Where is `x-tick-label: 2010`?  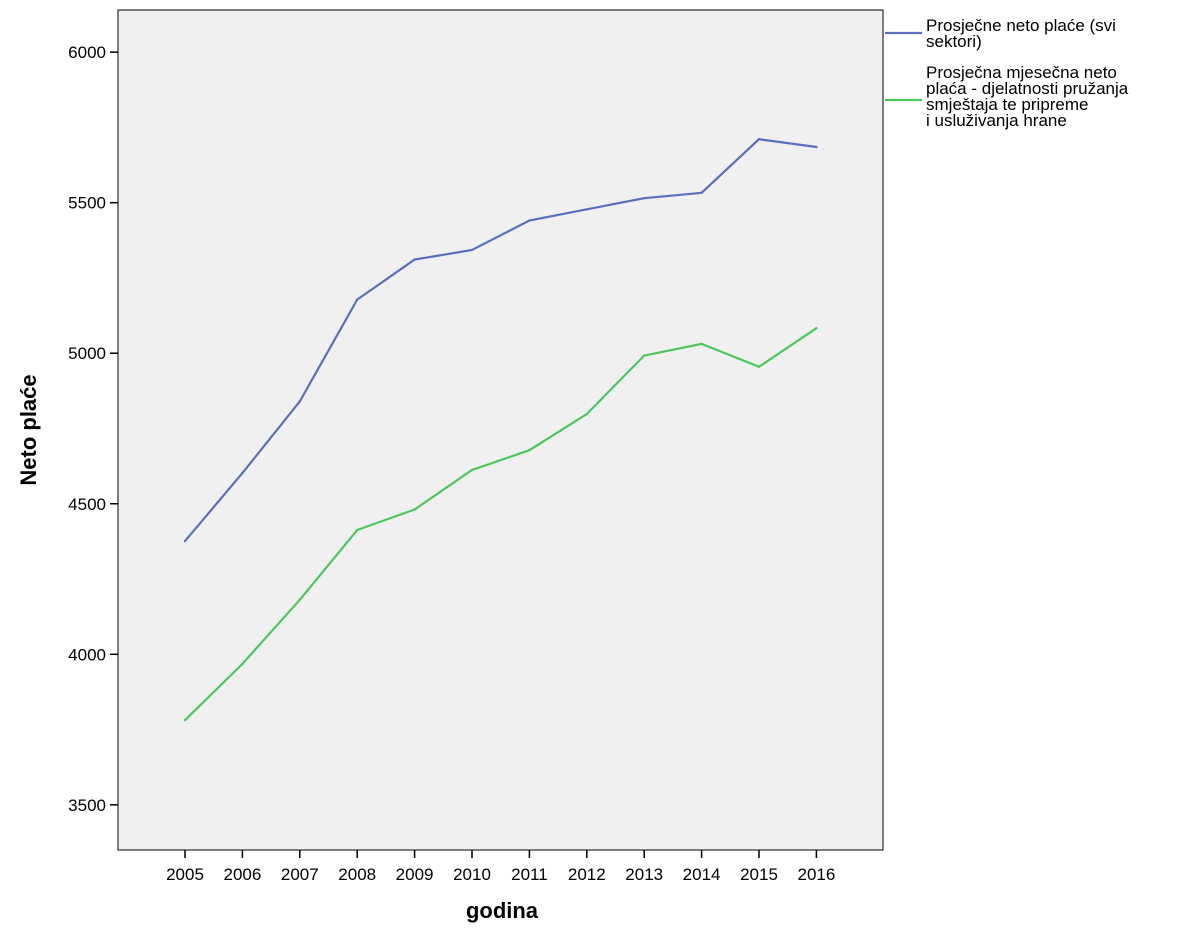
x-tick-label: 2010 is located at coordinates (472, 874).